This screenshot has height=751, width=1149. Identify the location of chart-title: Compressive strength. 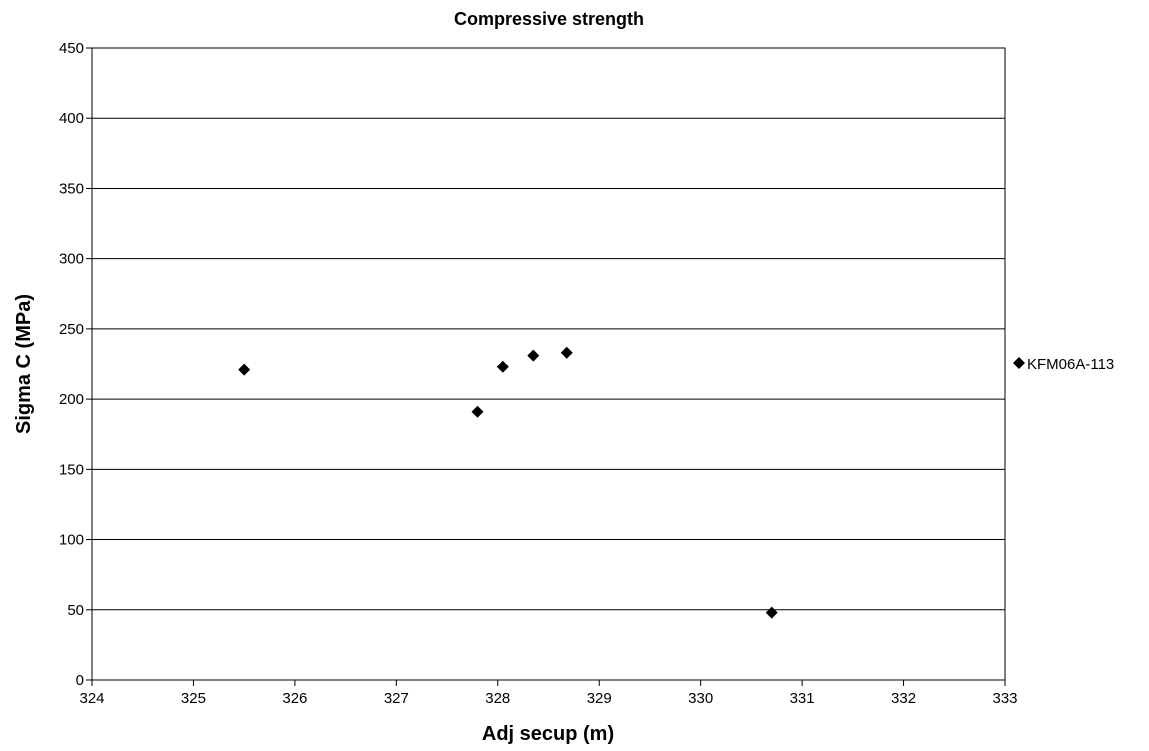
(549, 19).